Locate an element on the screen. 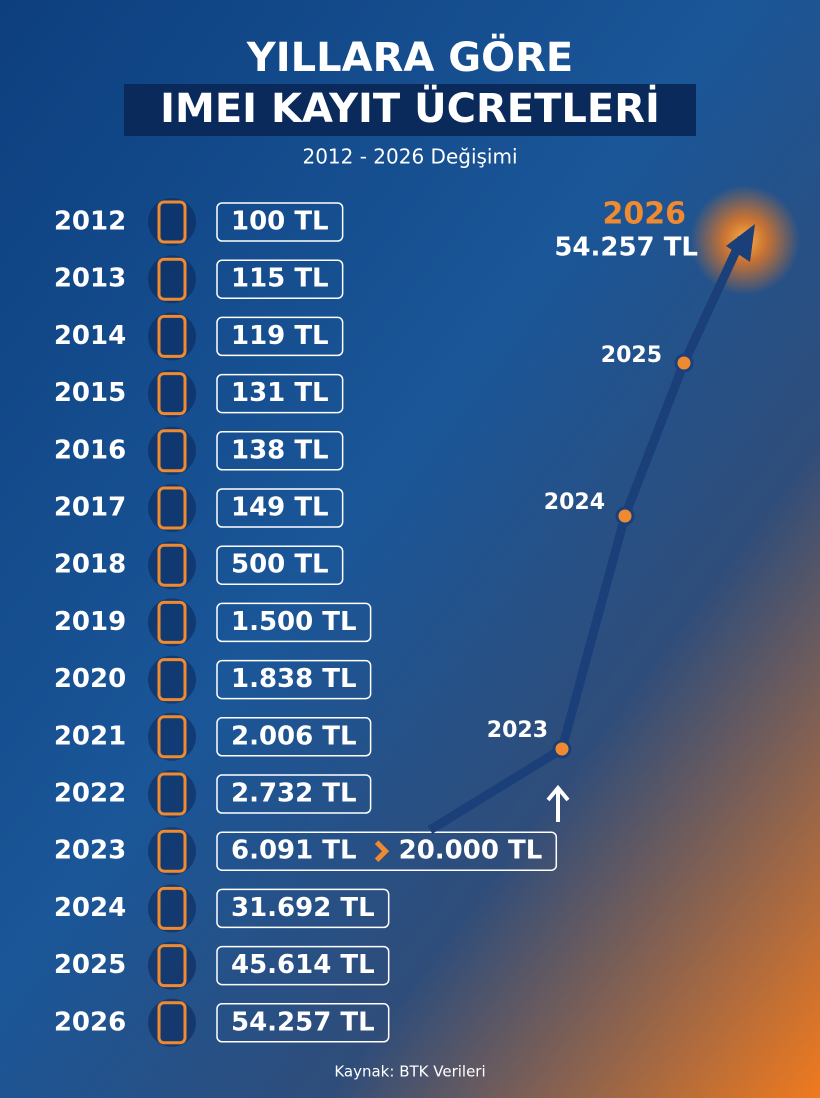  chevron is located at coordinates (382, 851).